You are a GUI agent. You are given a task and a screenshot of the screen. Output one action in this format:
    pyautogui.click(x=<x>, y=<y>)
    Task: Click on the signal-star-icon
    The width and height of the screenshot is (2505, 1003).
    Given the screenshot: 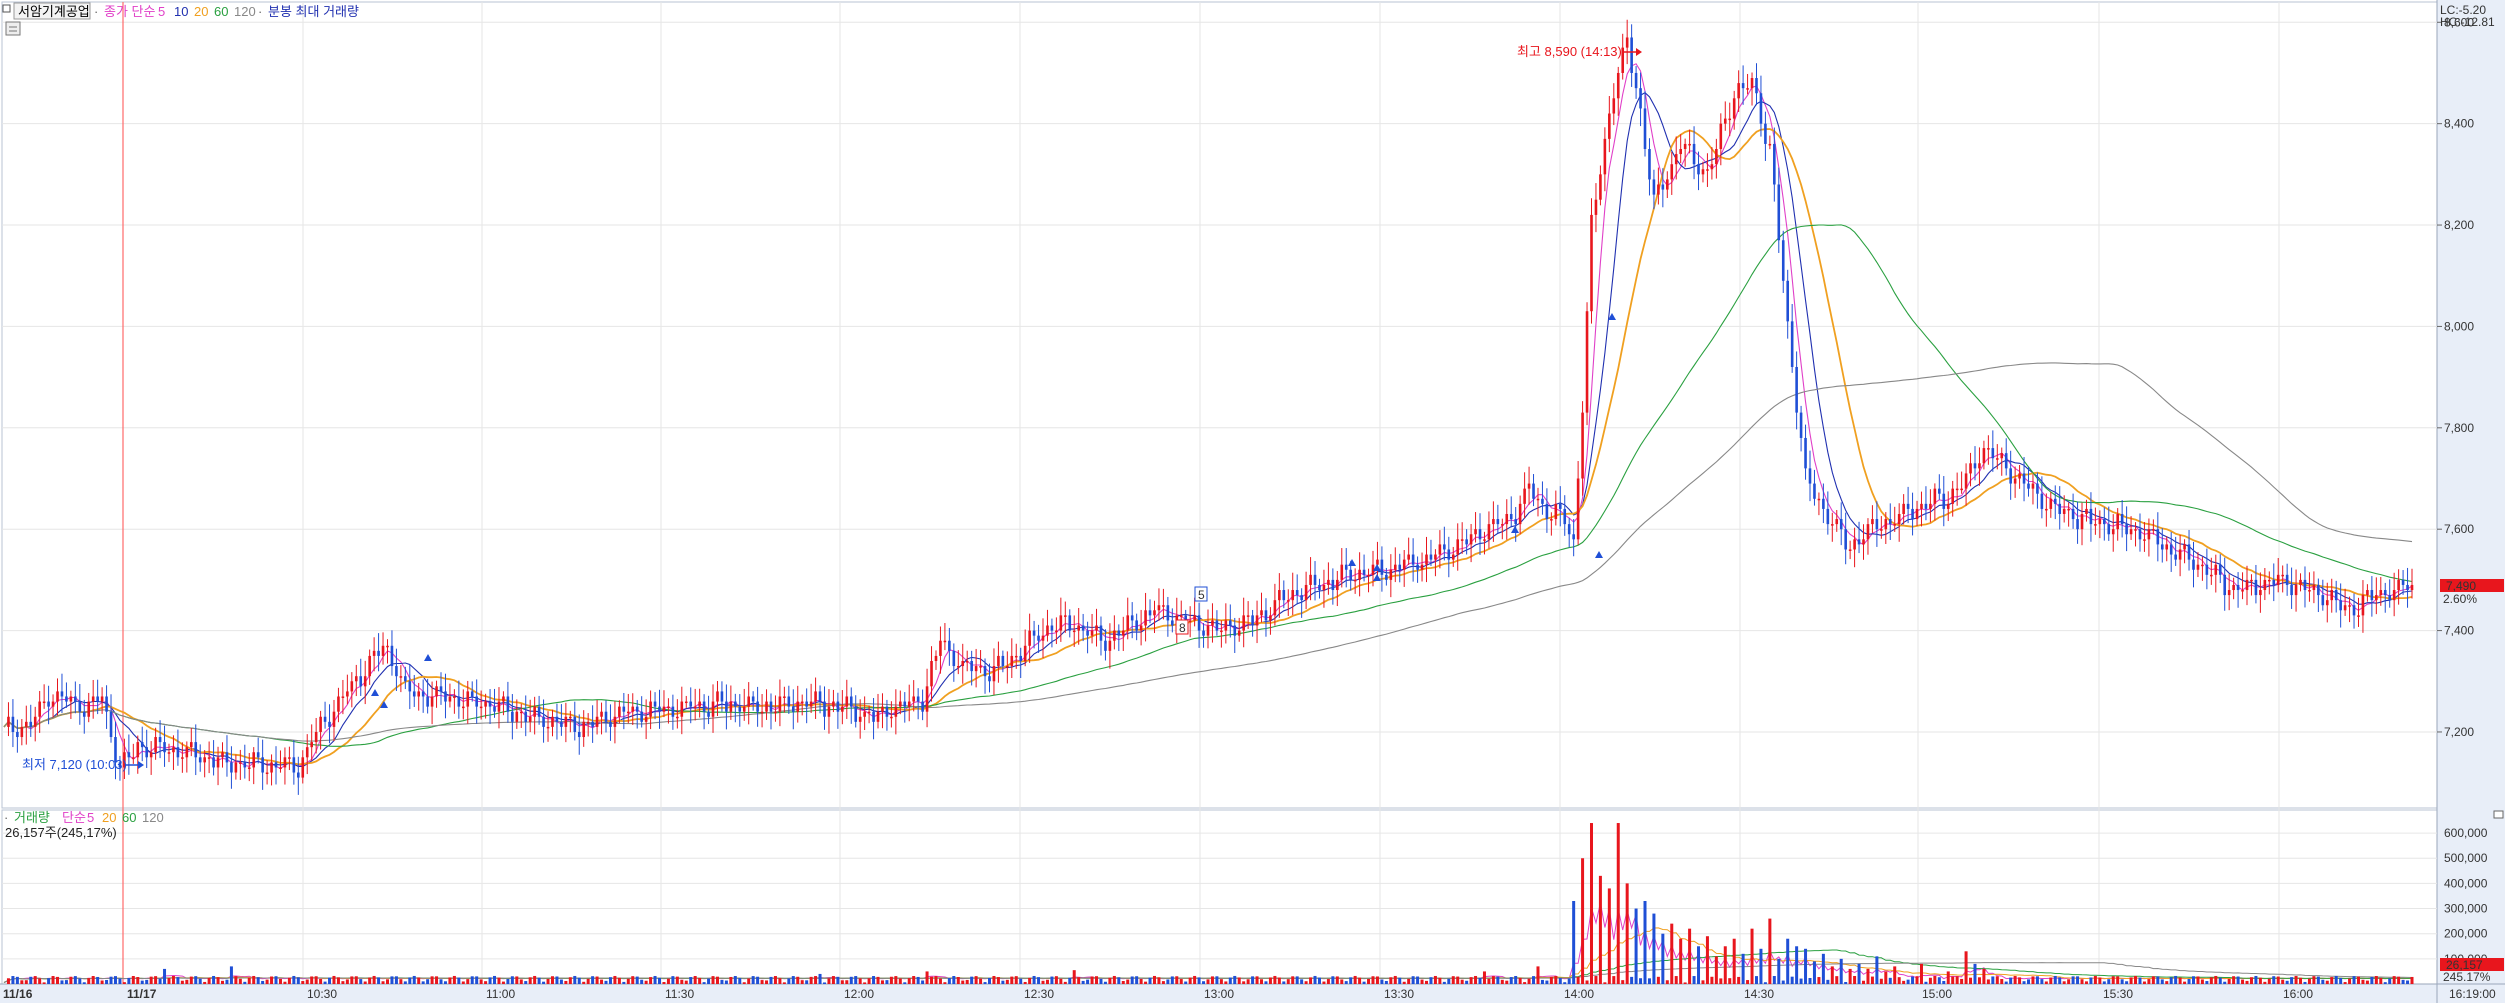 What is the action you would take?
    pyautogui.click(x=1515, y=529)
    